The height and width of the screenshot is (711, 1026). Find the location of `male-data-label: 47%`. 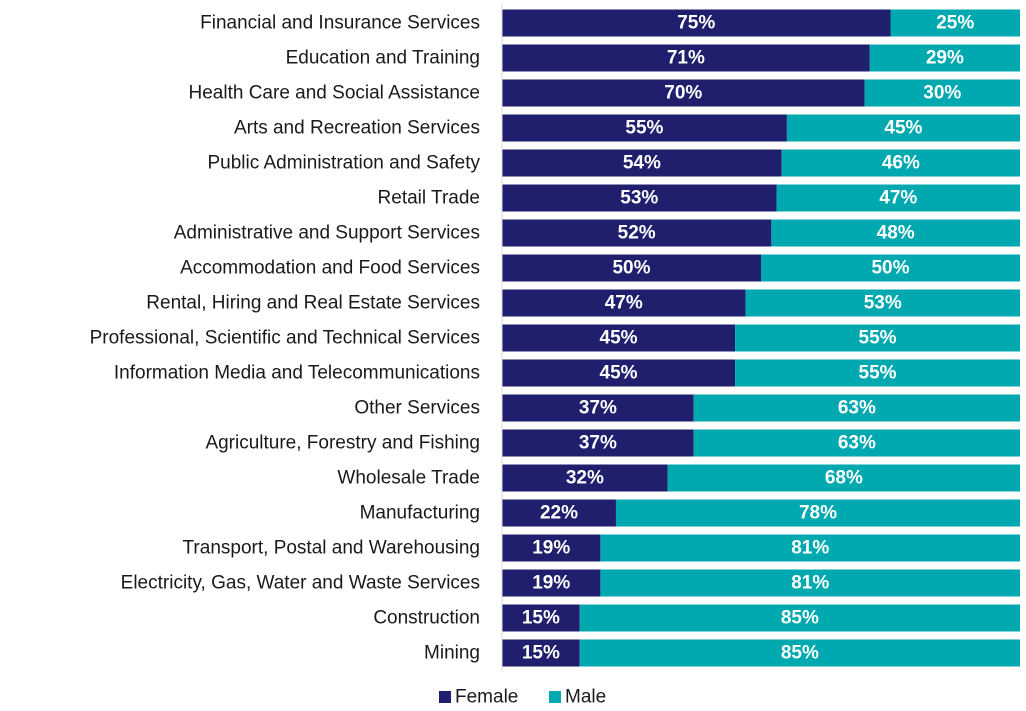

male-data-label: 47% is located at coordinates (898, 198).